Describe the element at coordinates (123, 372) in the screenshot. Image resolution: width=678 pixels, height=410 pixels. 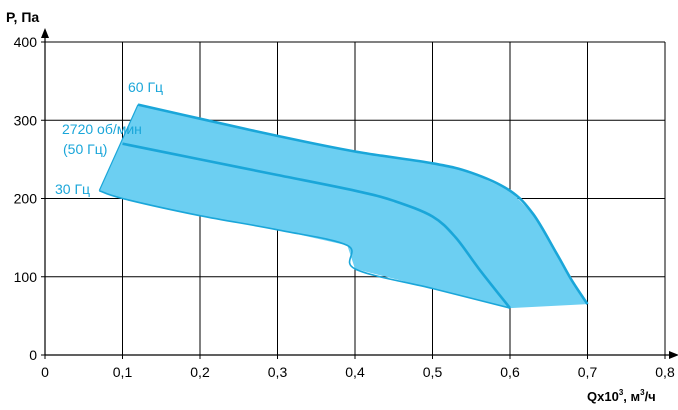
I see `x-tick-label: 0,1` at that location.